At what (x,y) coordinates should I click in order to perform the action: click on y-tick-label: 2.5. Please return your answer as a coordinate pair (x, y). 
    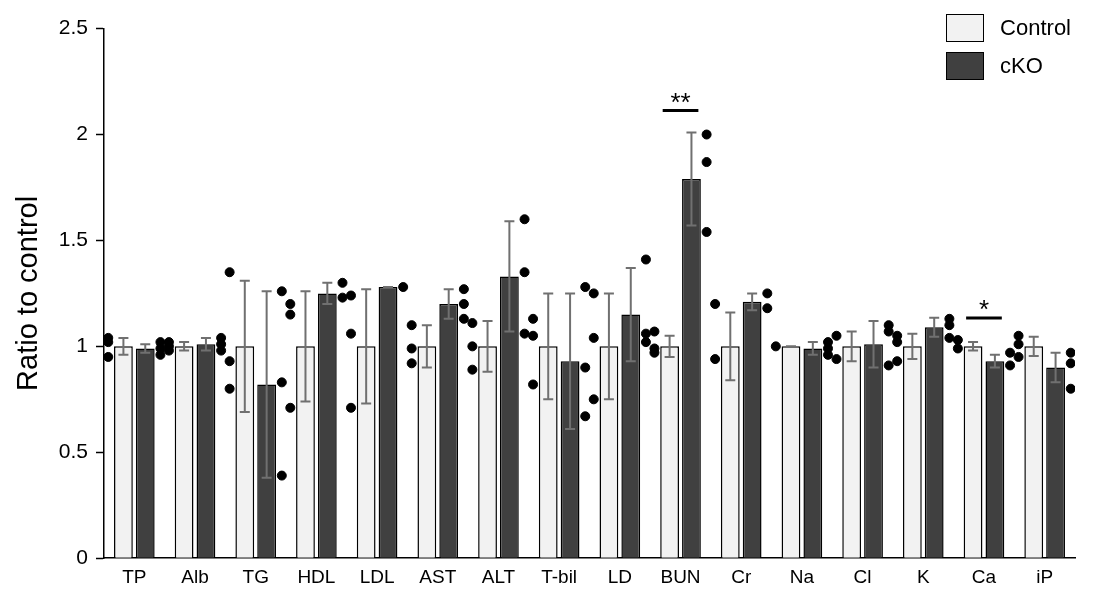
    Looking at the image, I should click on (73, 27).